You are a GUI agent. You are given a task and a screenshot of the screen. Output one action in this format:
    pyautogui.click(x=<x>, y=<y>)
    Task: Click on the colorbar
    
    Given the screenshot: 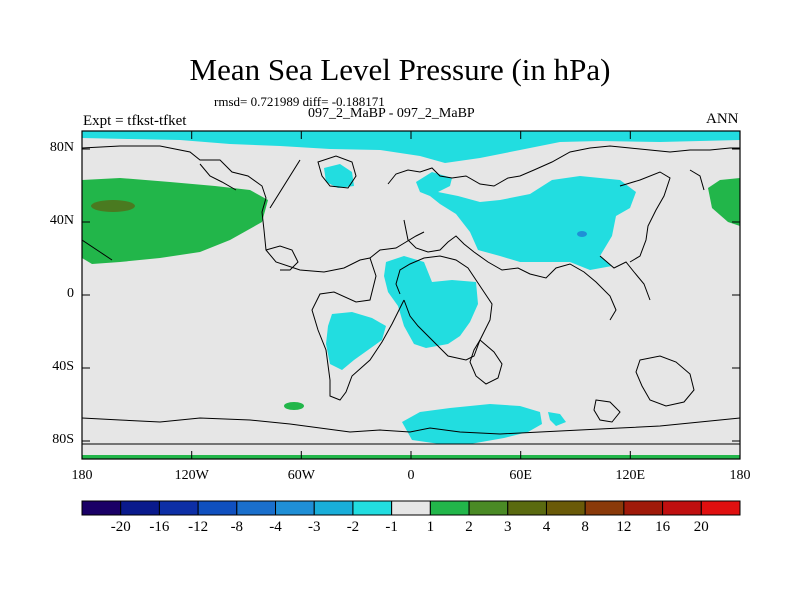 What is the action you would take?
    pyautogui.click(x=411, y=508)
    